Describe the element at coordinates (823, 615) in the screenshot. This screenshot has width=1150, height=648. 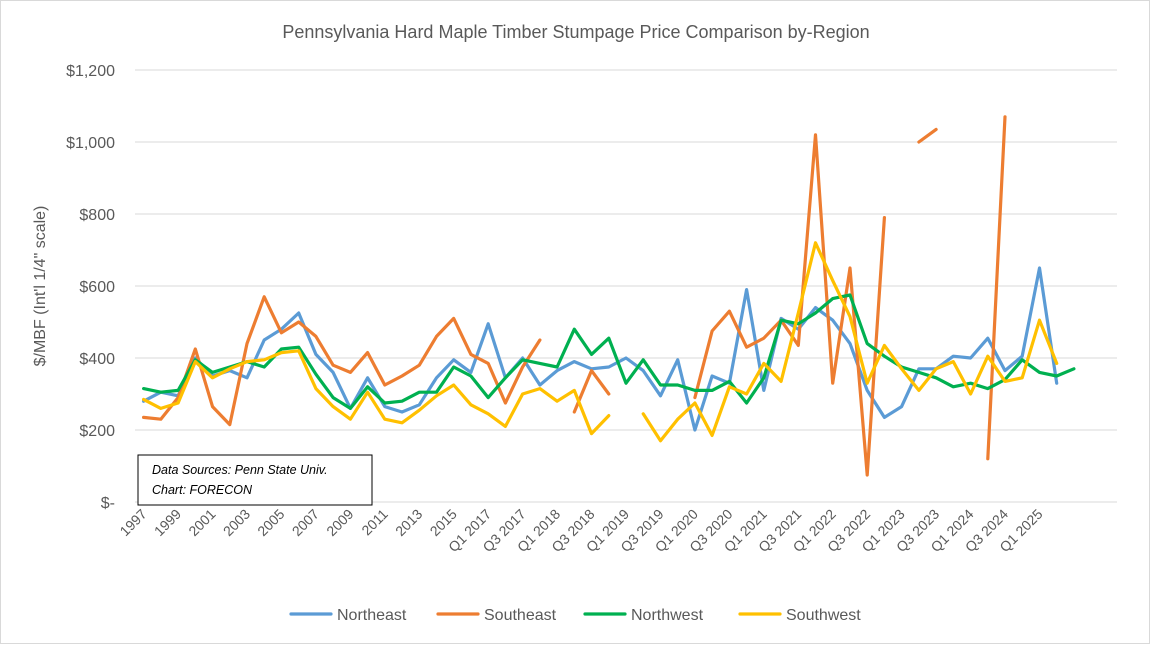
I see `legend-label: Southwest` at that location.